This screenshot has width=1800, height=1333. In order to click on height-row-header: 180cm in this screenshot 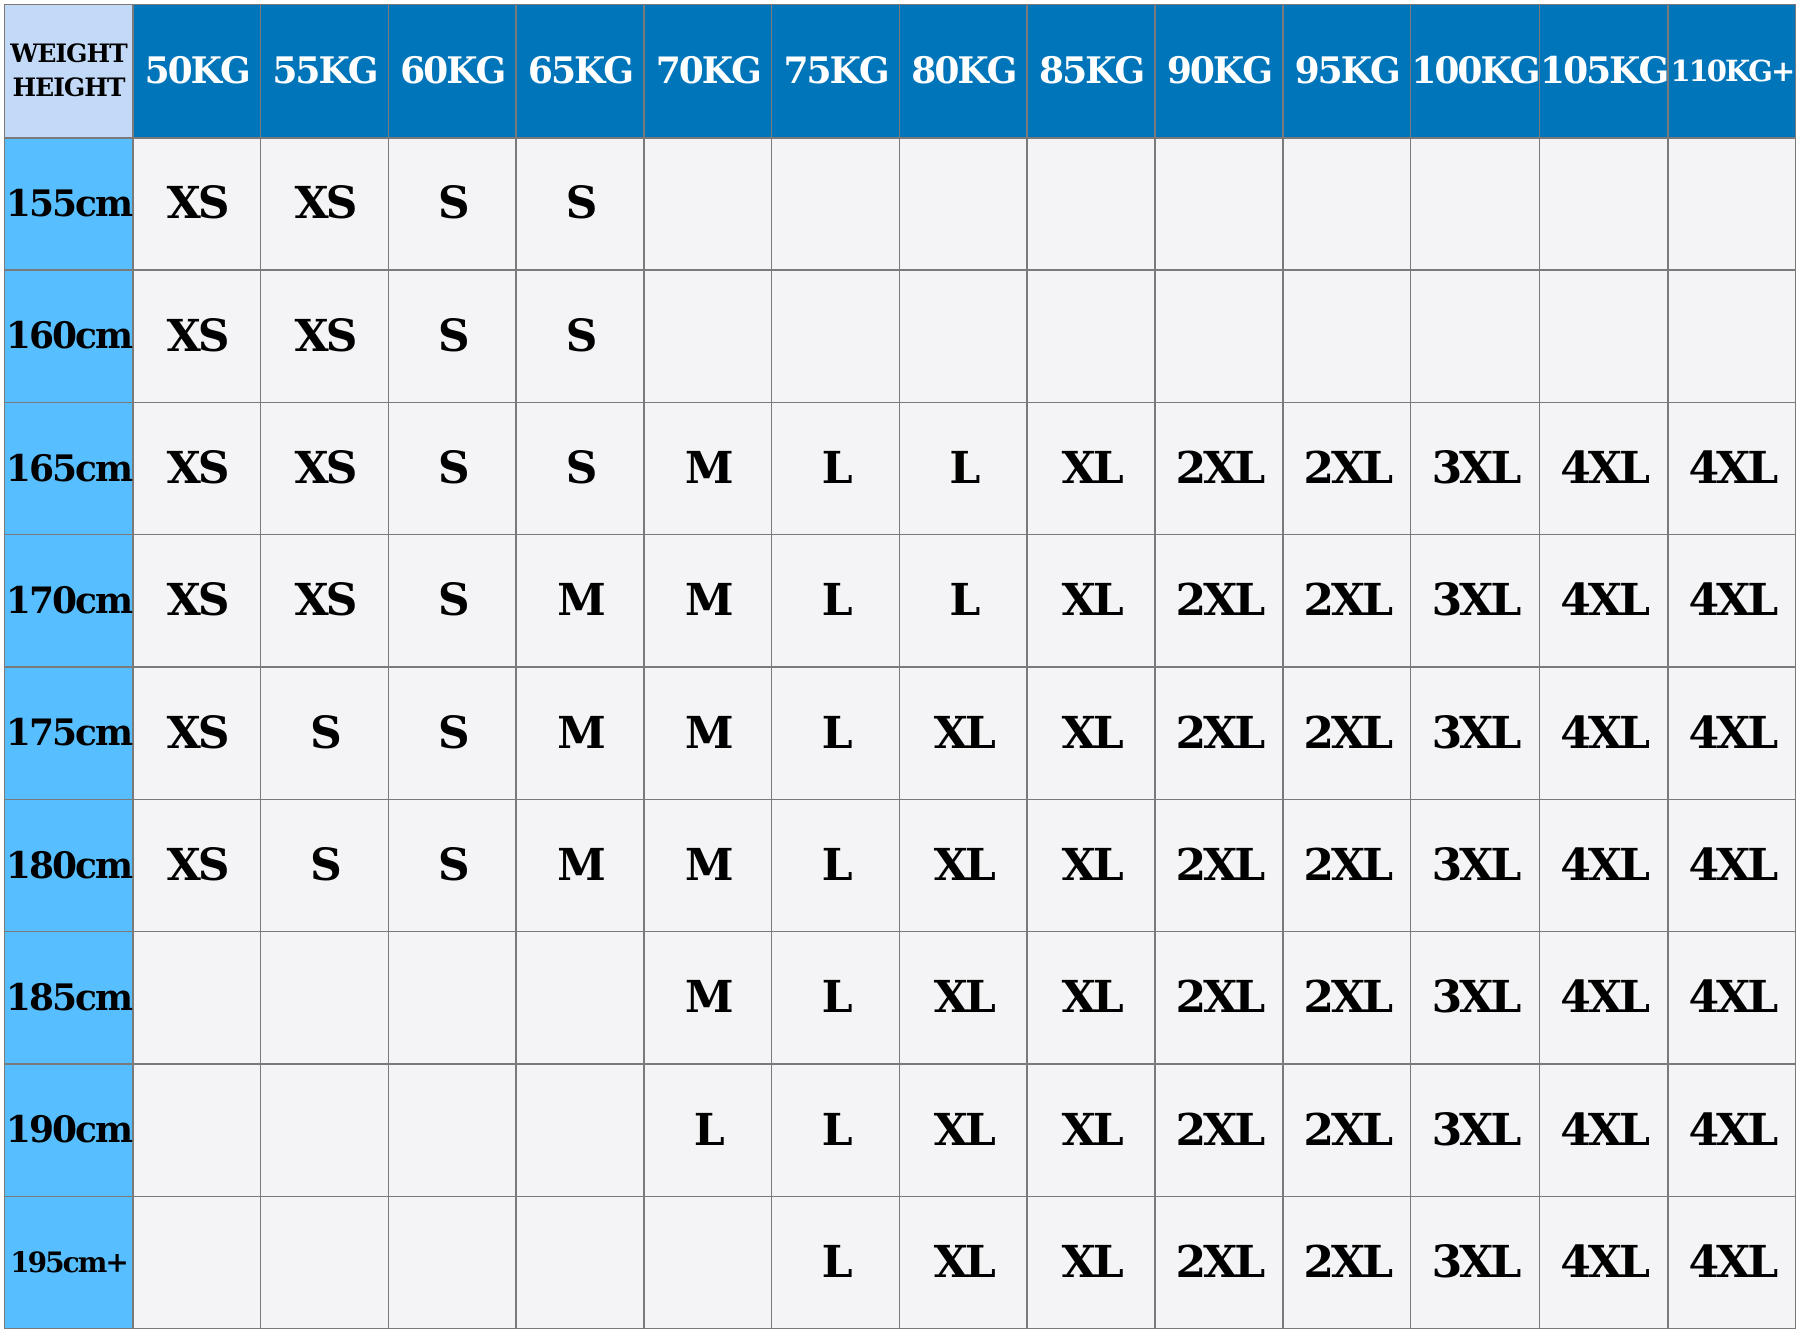, I will do `click(69, 865)`.